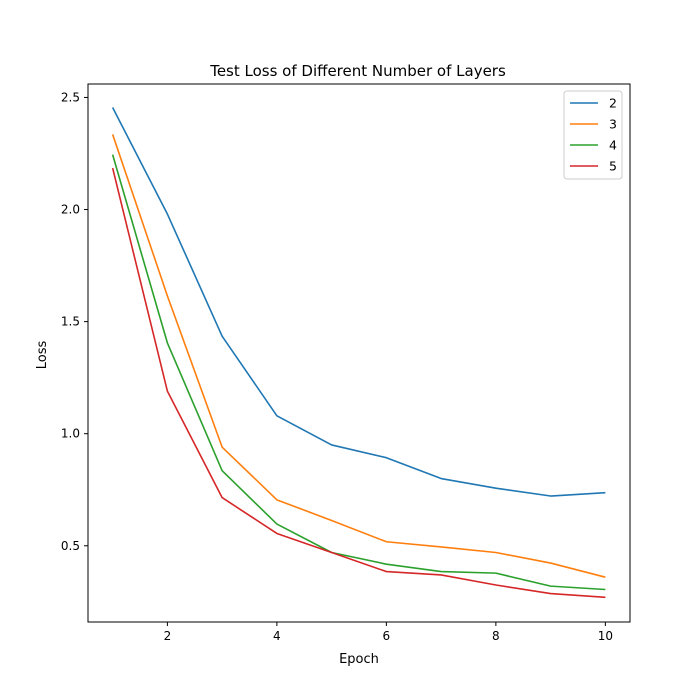 Image resolution: width=700 pixels, height=700 pixels. I want to click on y-tick-label: 1.5, so click(70, 322).